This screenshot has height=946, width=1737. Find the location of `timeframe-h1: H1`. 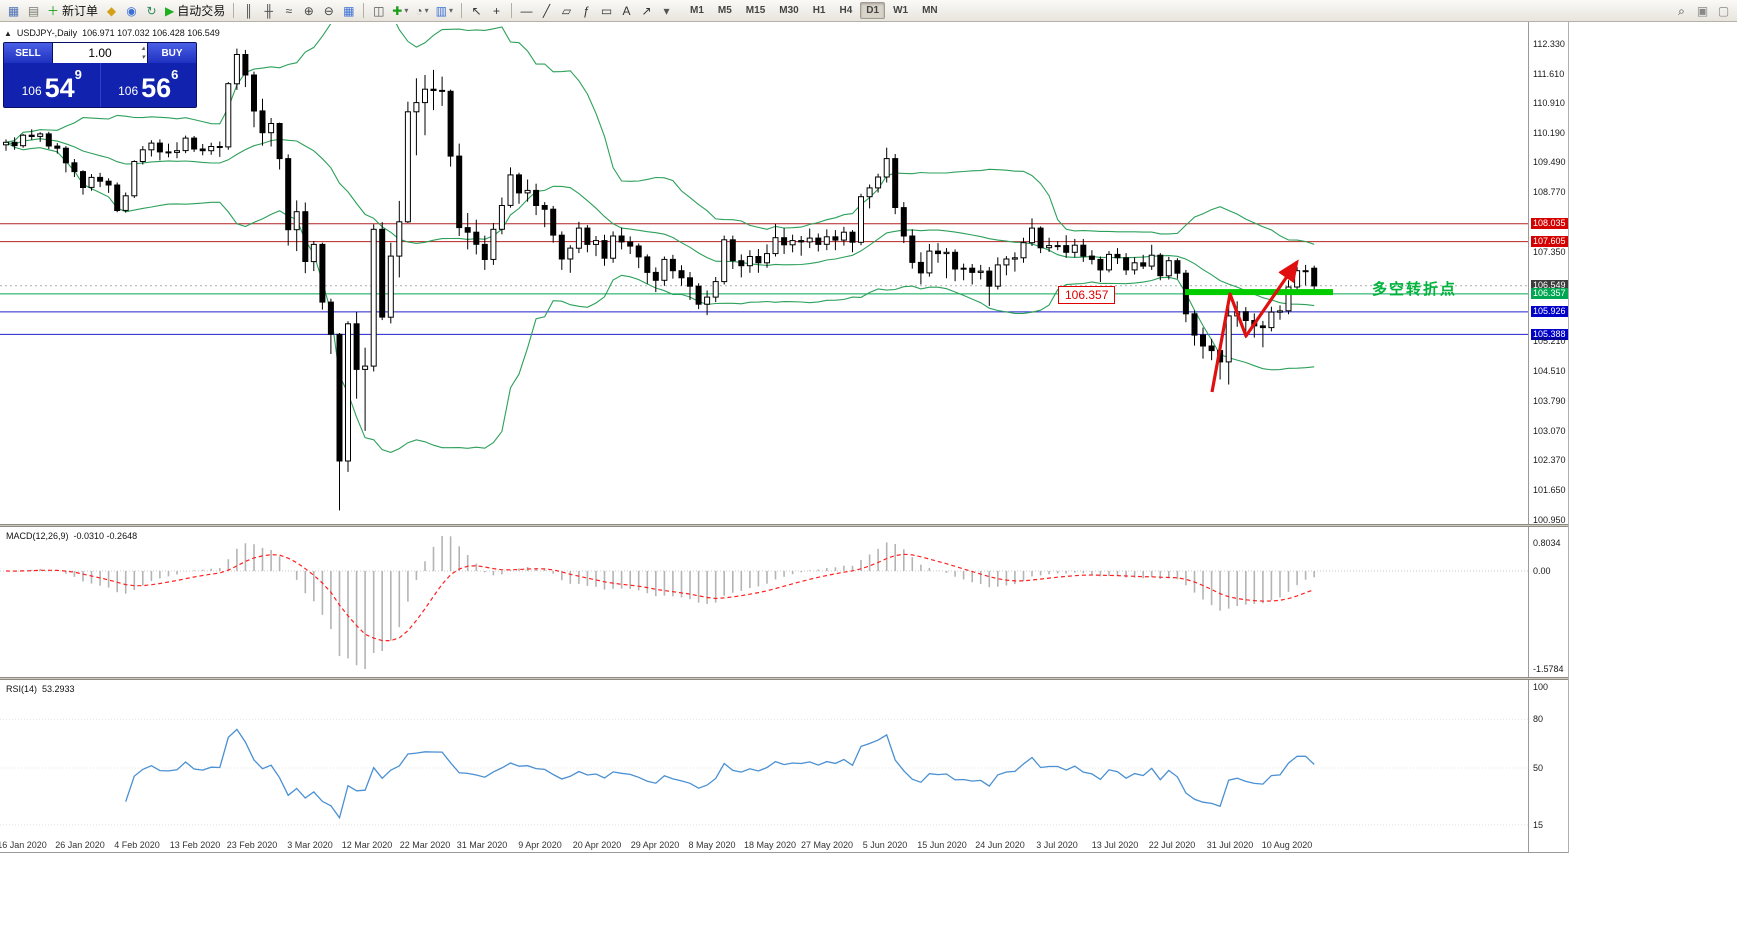

timeframe-h1: H1 is located at coordinates (819, 10).